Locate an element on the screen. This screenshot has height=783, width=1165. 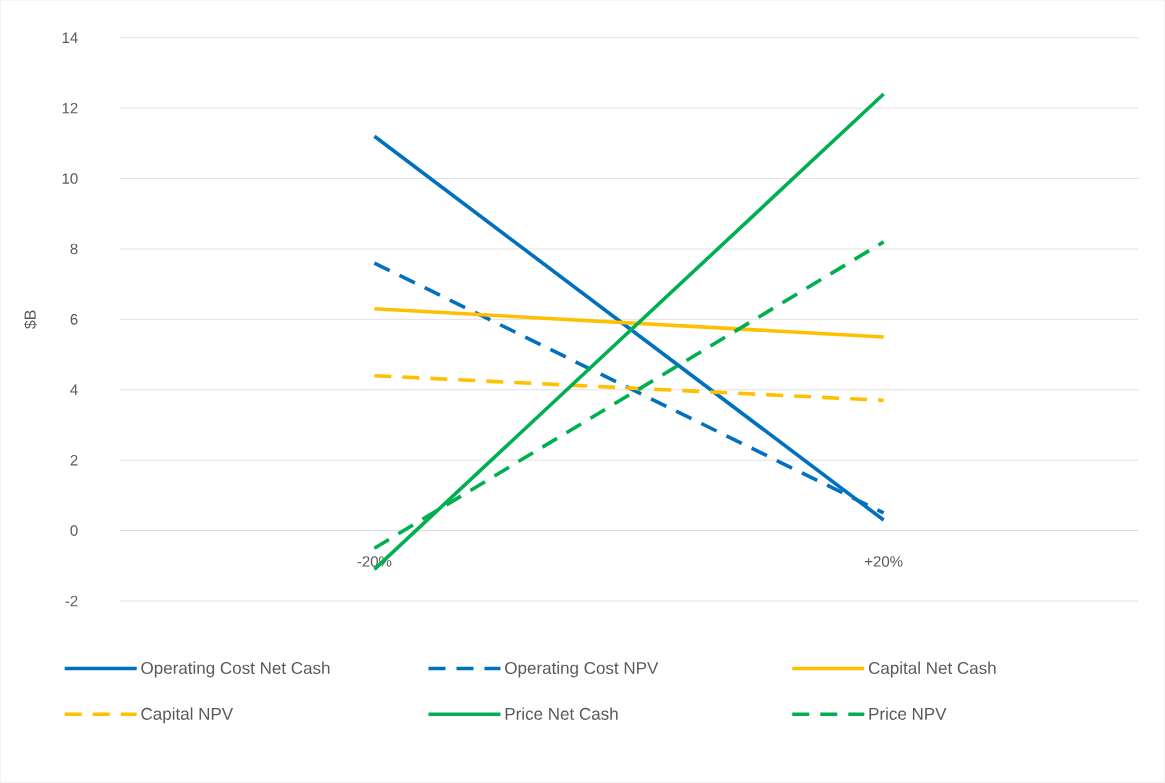
legend-label: Price NPV is located at coordinates (908, 713).